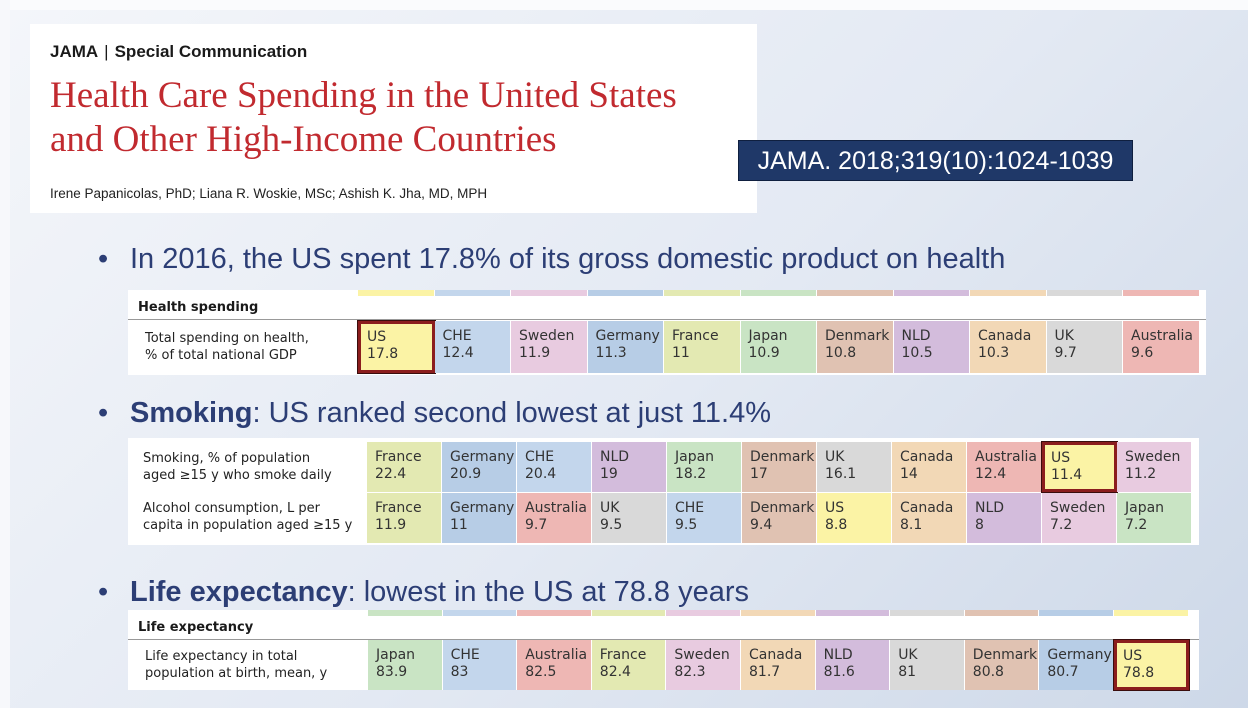 This screenshot has height=708, width=1248. What do you see at coordinates (835, 457) in the screenshot?
I see `country-name: UK` at bounding box center [835, 457].